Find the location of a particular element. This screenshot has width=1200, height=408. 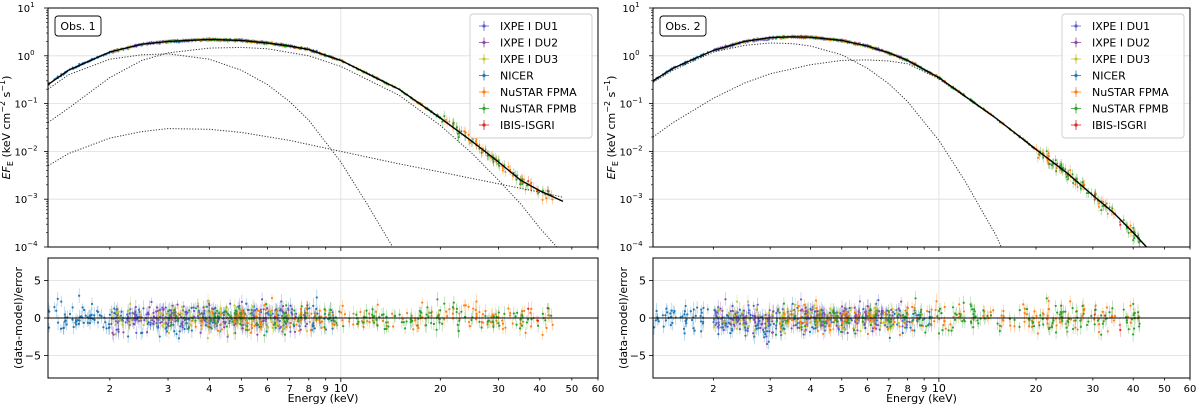

y-tick-label: 10⁻³ is located at coordinates (25, 199).